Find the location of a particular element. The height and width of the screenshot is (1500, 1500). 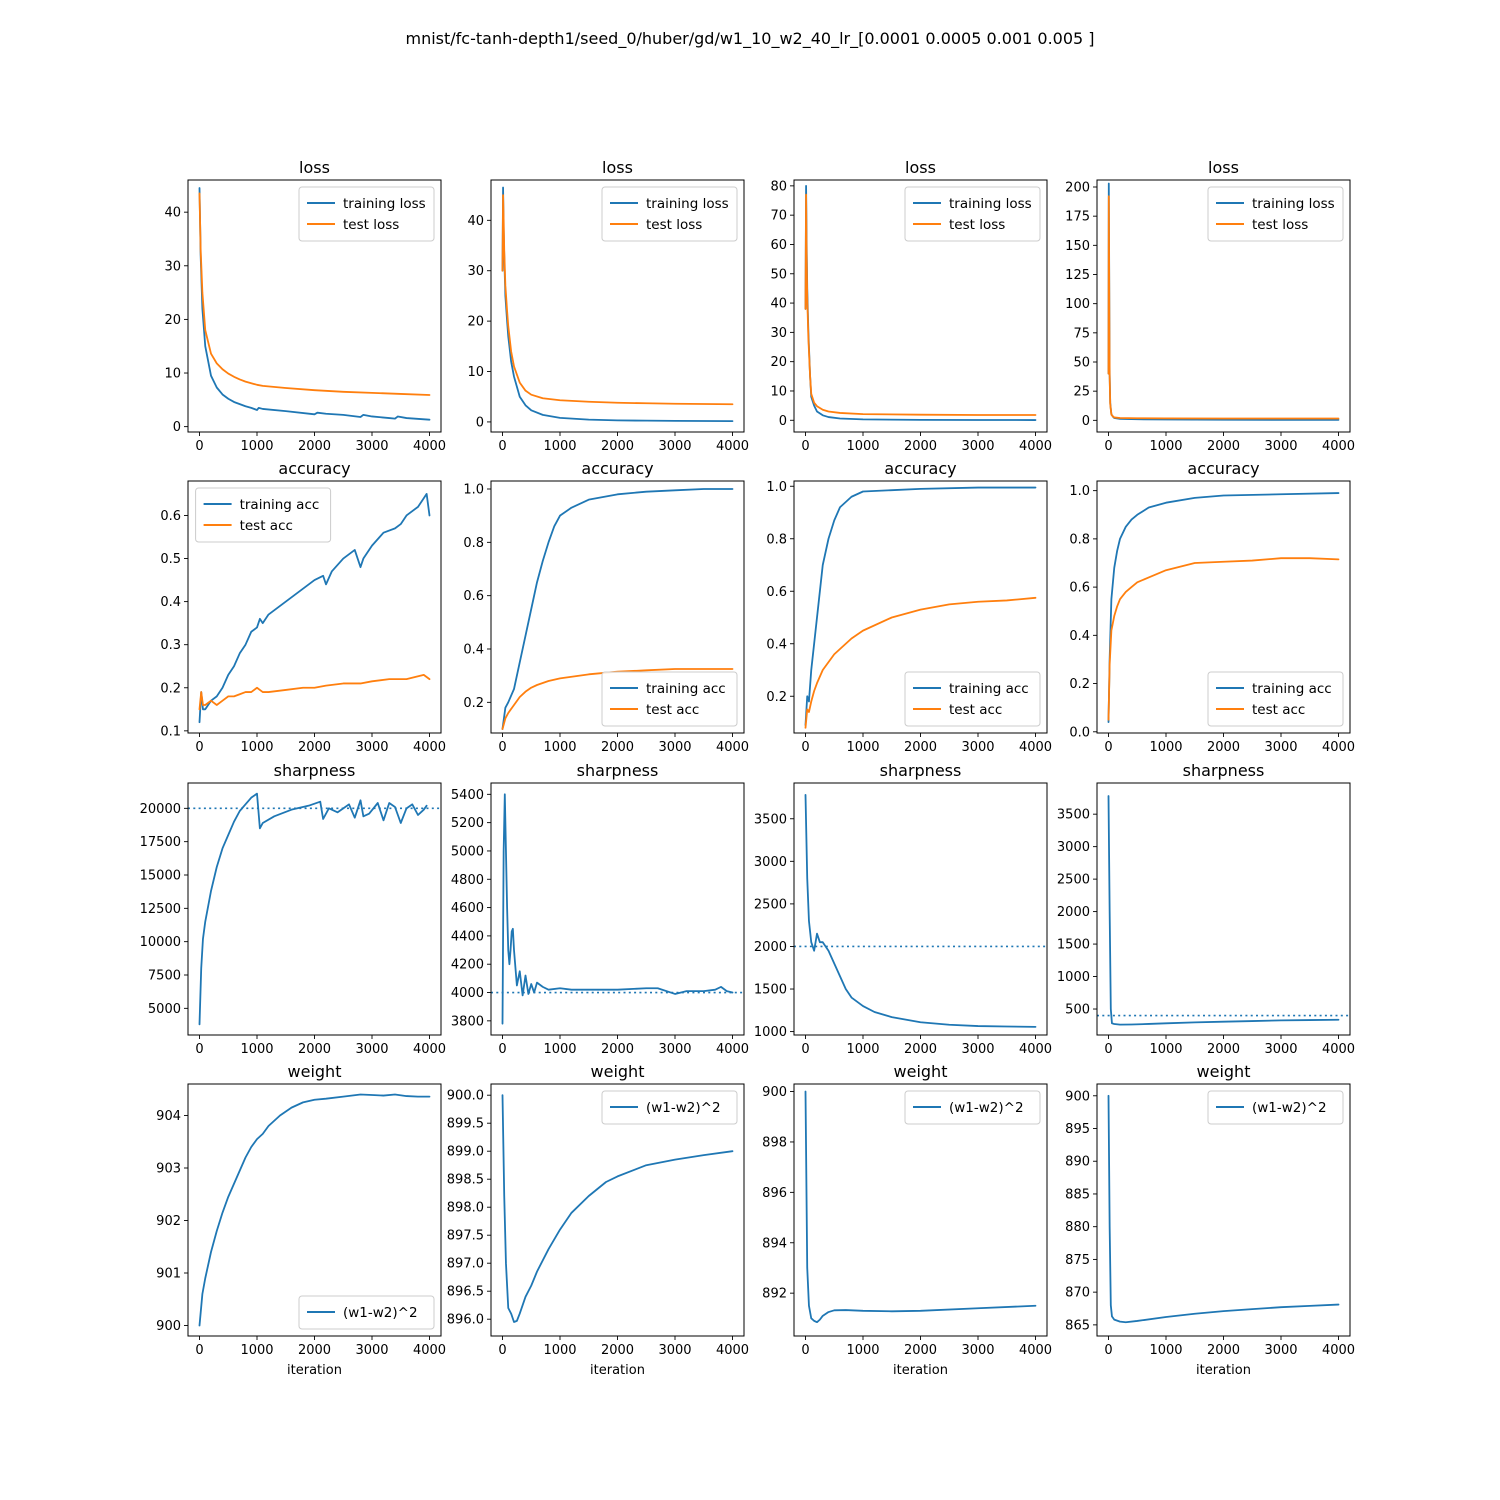

y-tick-label: 3500 is located at coordinates (770, 819).